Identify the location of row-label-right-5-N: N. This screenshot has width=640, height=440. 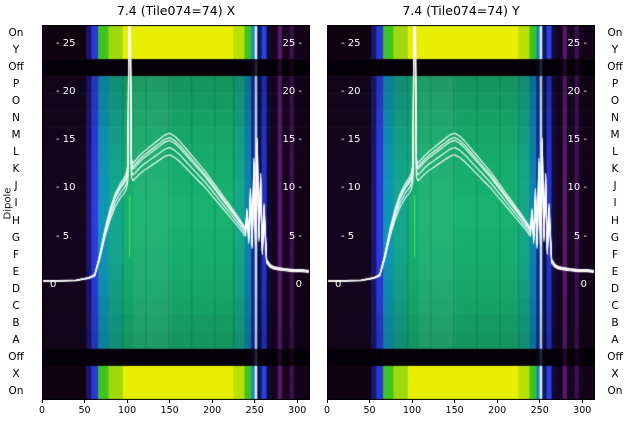
(615, 118).